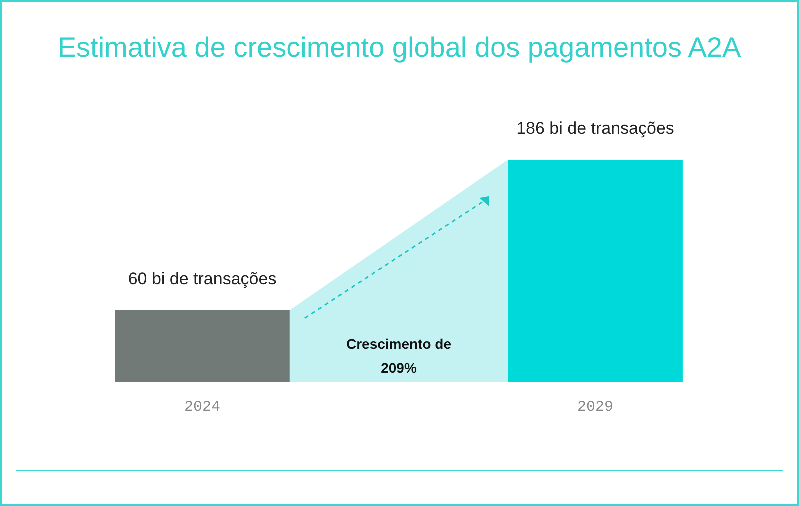 The height and width of the screenshot is (506, 799). Describe the element at coordinates (202, 279) in the screenshot. I see `data-label: 60 bi de transações` at that location.